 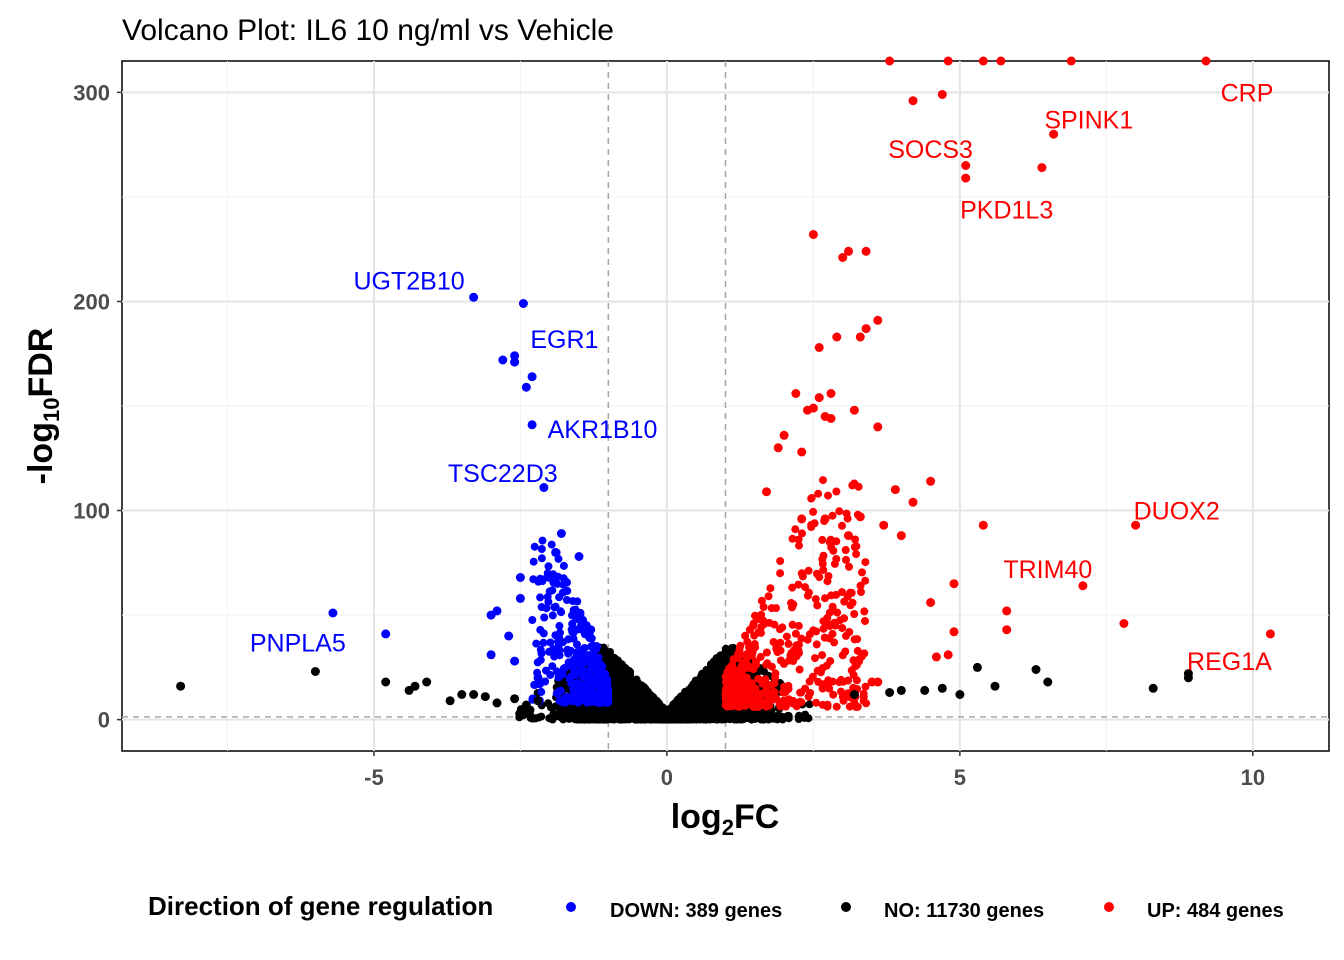 I want to click on y-tick-label: 100, so click(x=91, y=511).